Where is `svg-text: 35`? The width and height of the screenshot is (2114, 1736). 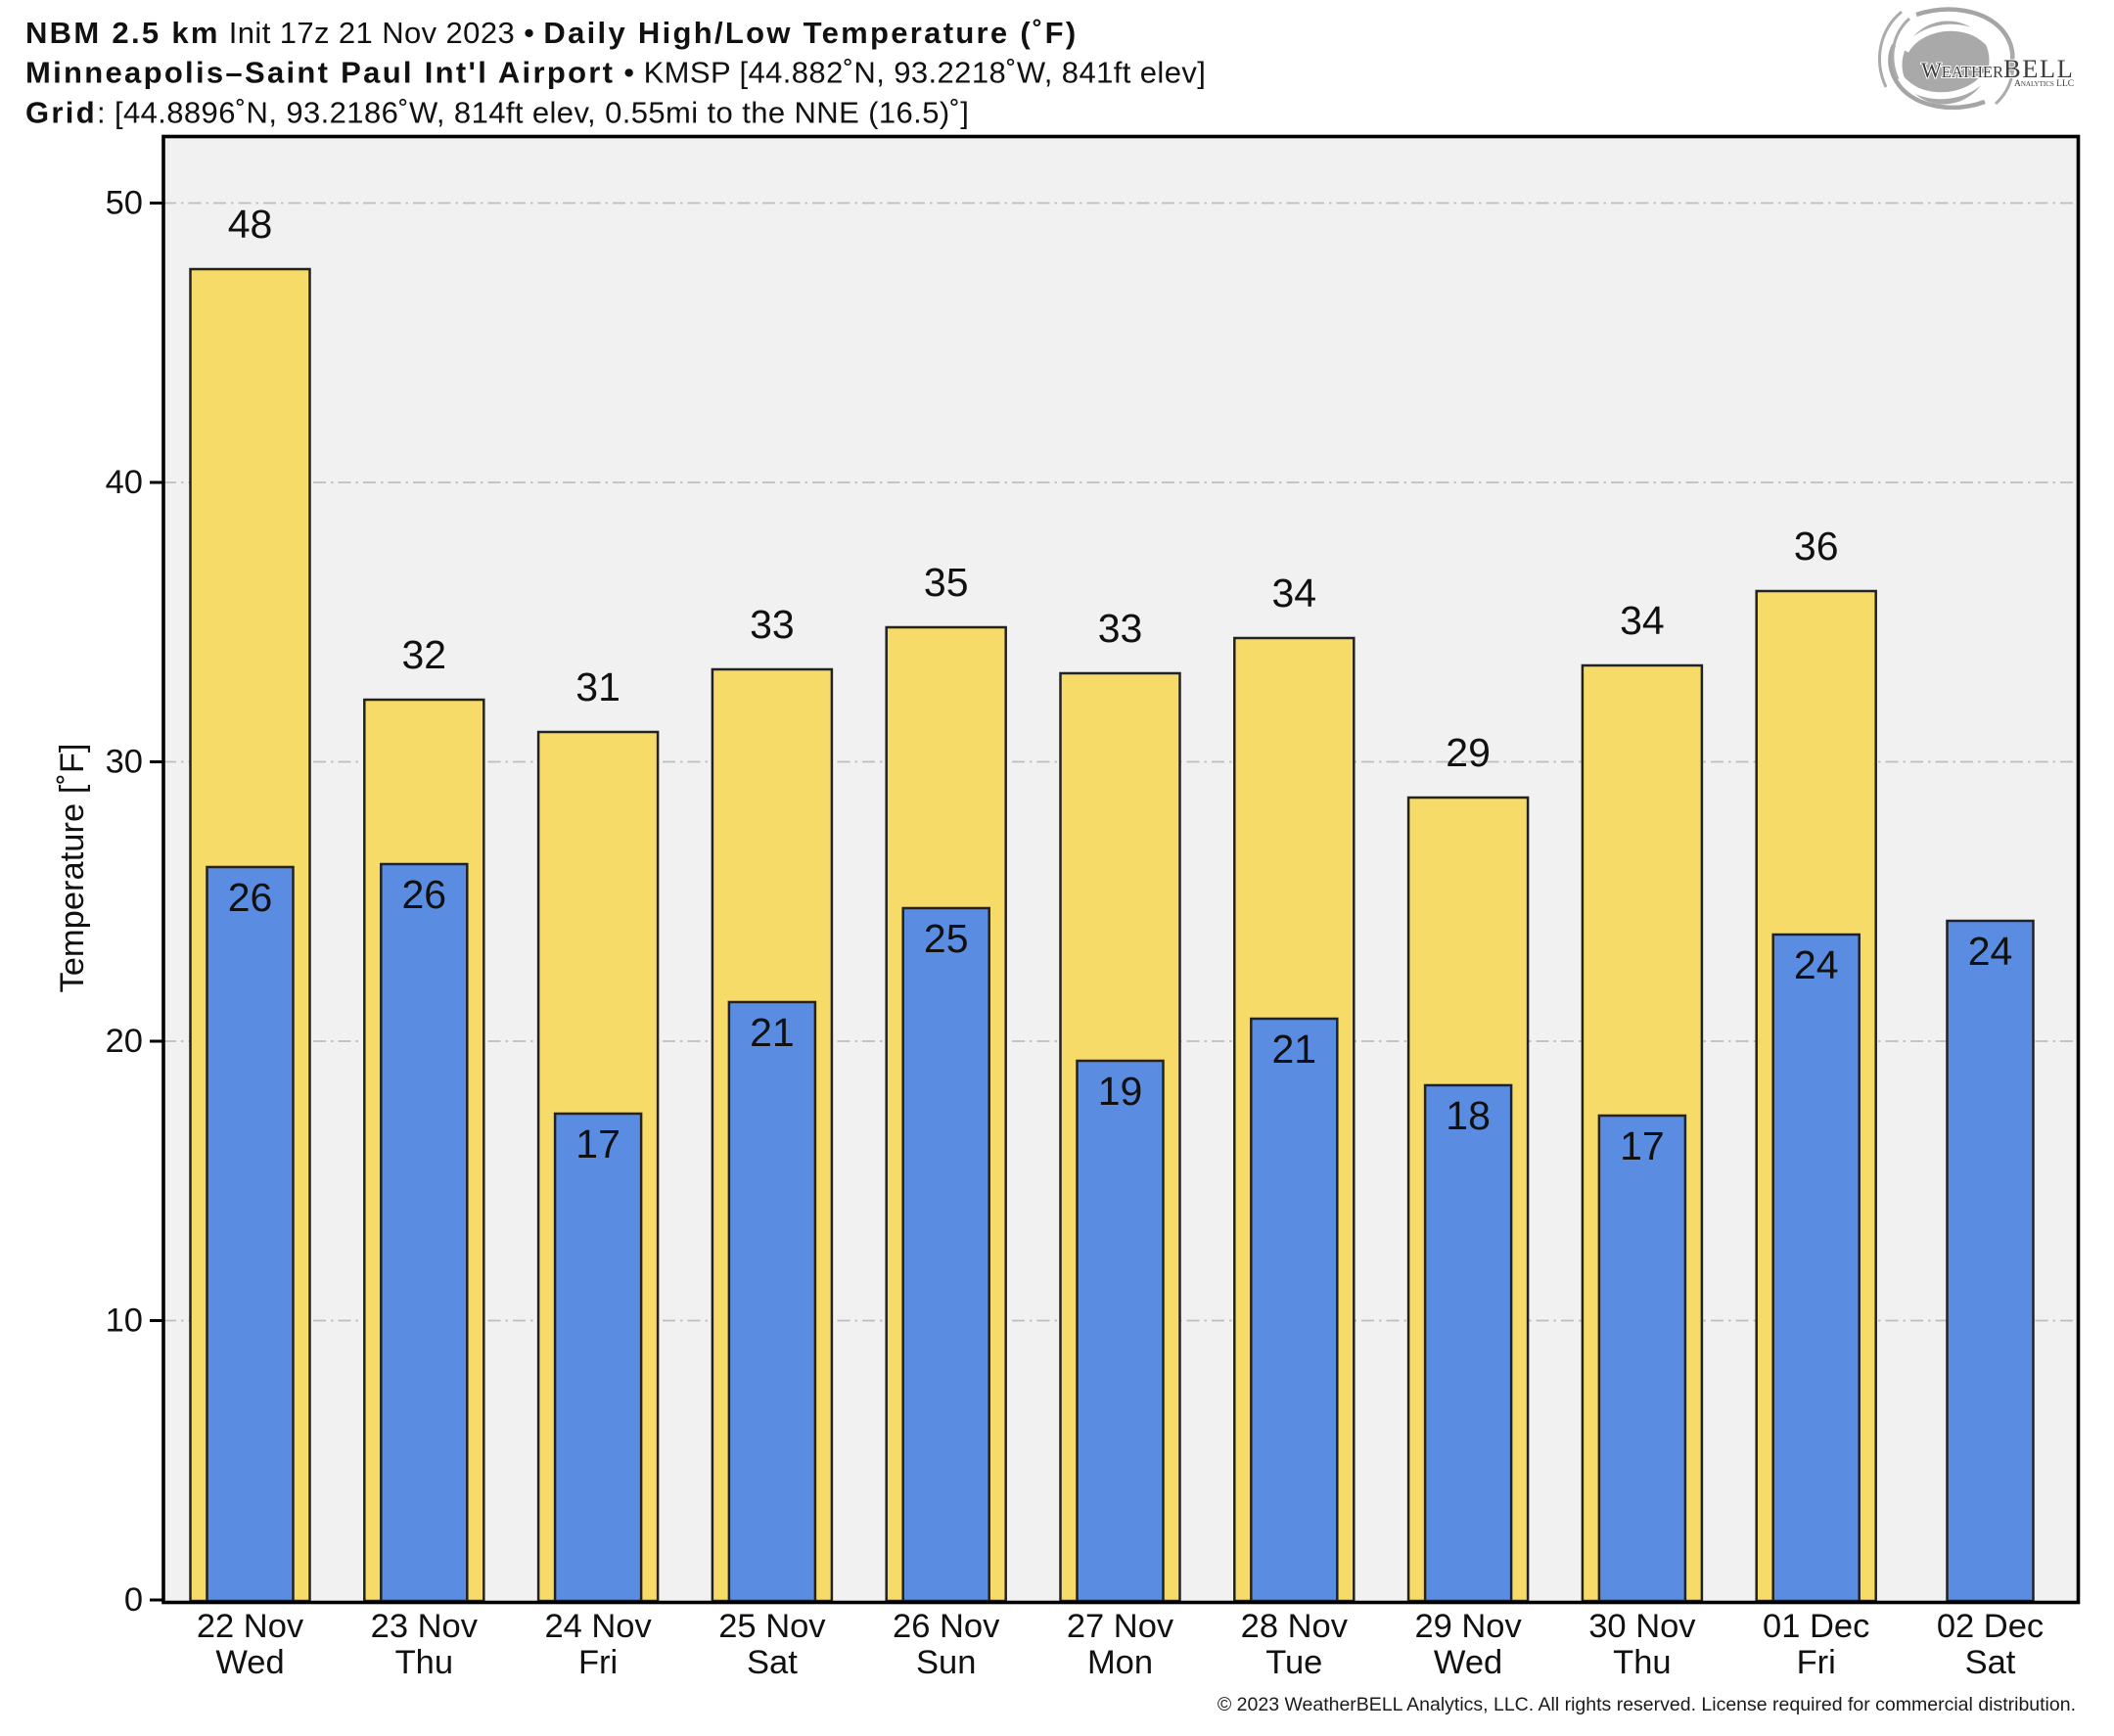 svg-text: 35 is located at coordinates (947, 582).